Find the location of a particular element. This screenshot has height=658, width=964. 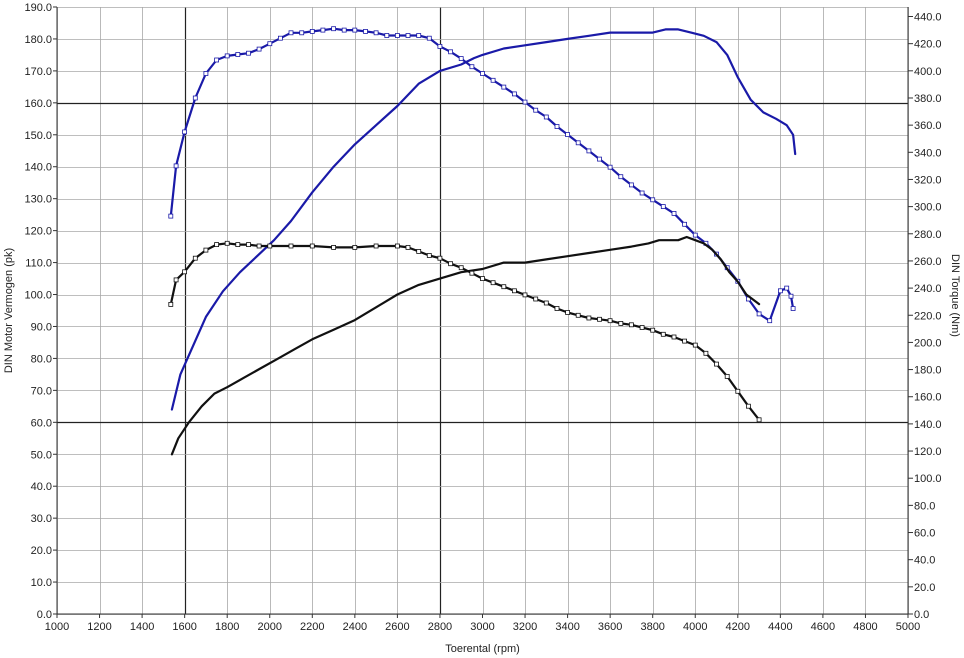

y-tick-label: 160.0 is located at coordinates (38, 104).